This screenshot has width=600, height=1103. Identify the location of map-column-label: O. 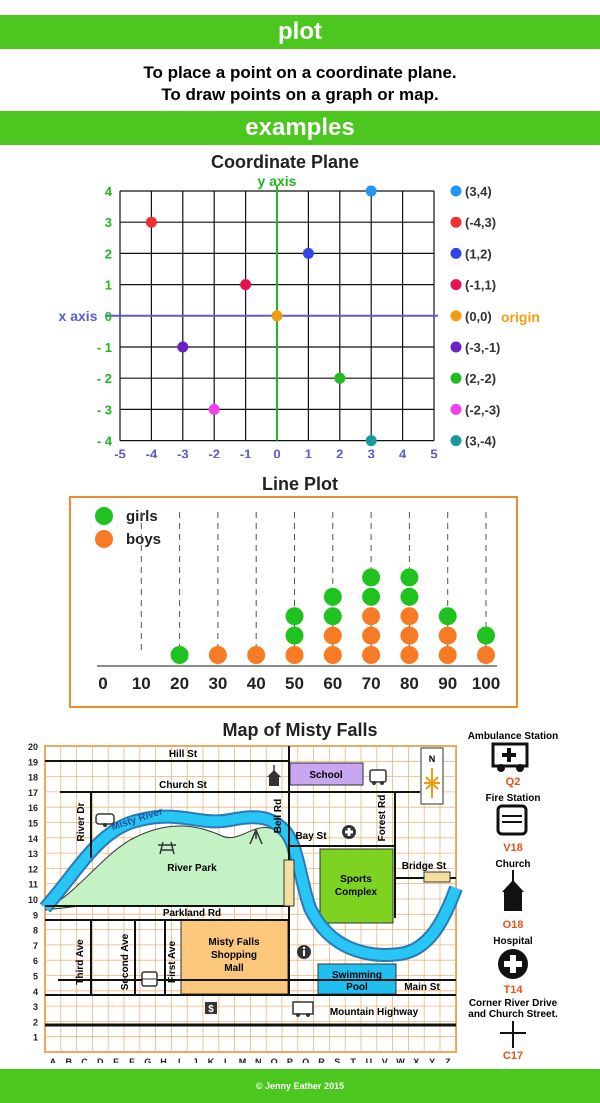
(274, 1060).